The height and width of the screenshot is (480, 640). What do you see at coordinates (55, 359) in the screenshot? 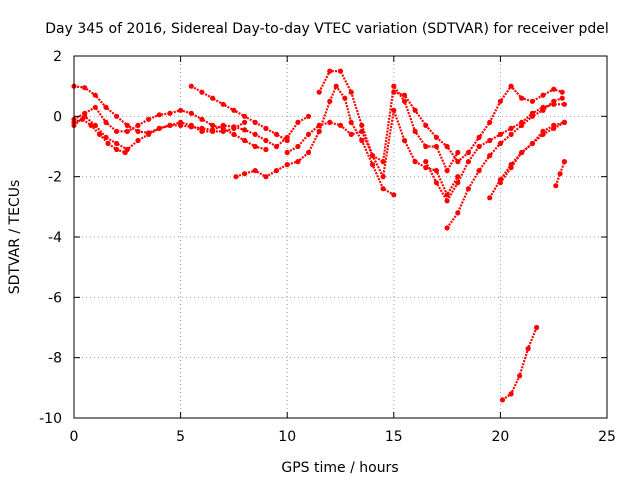
I see `y-tick-label: -8` at bounding box center [55, 359].